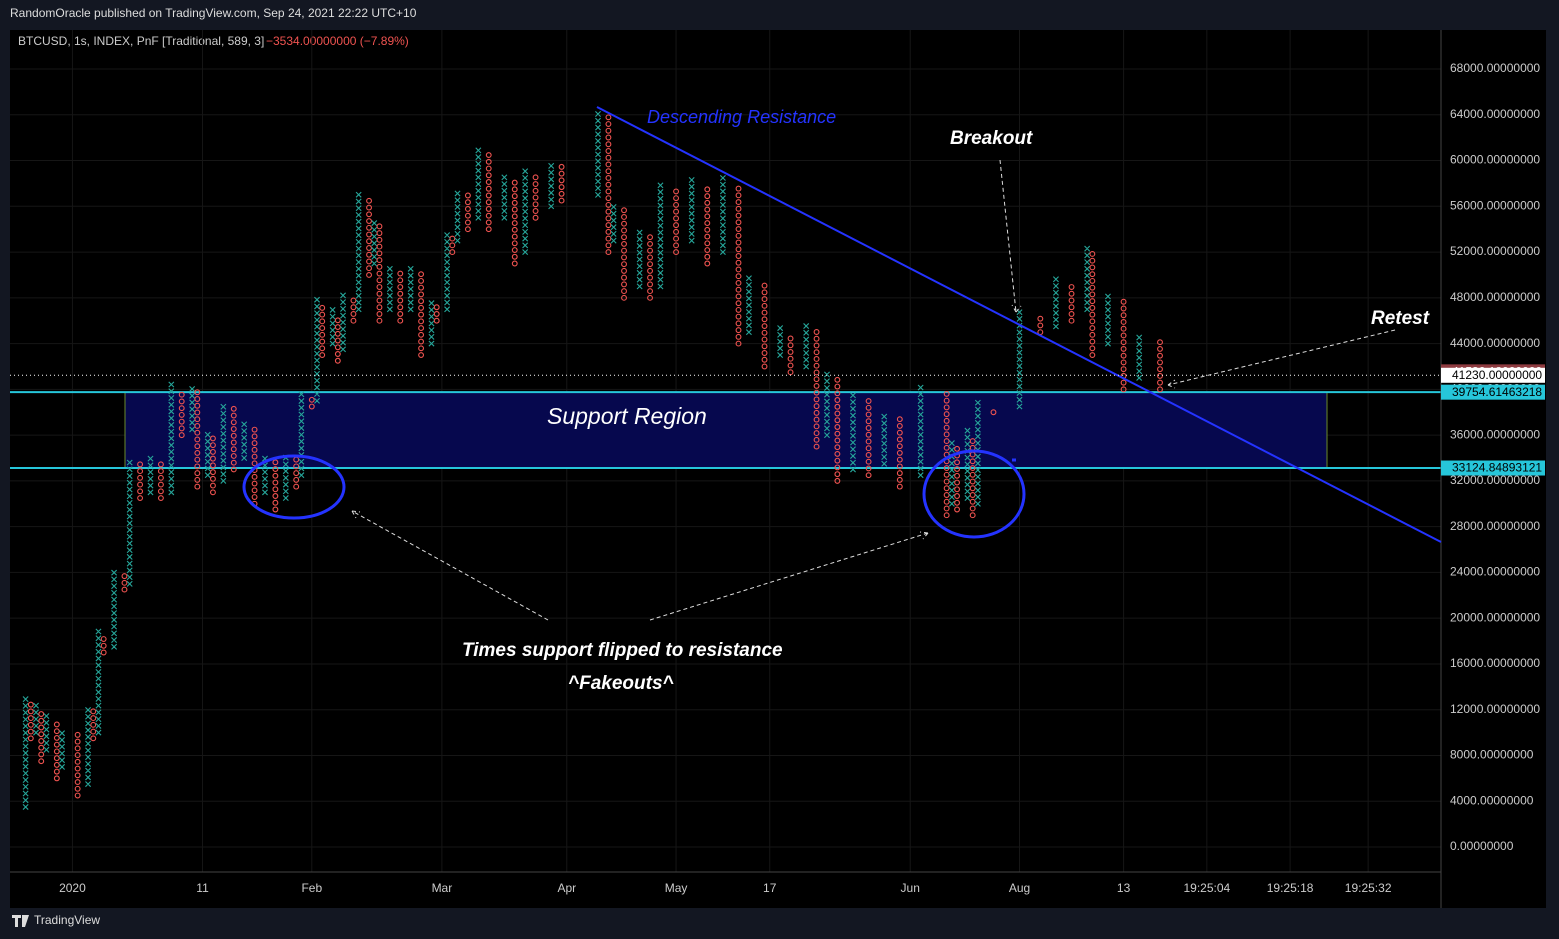 The width and height of the screenshot is (1559, 939). I want to click on price-tag, so click(1493, 392).